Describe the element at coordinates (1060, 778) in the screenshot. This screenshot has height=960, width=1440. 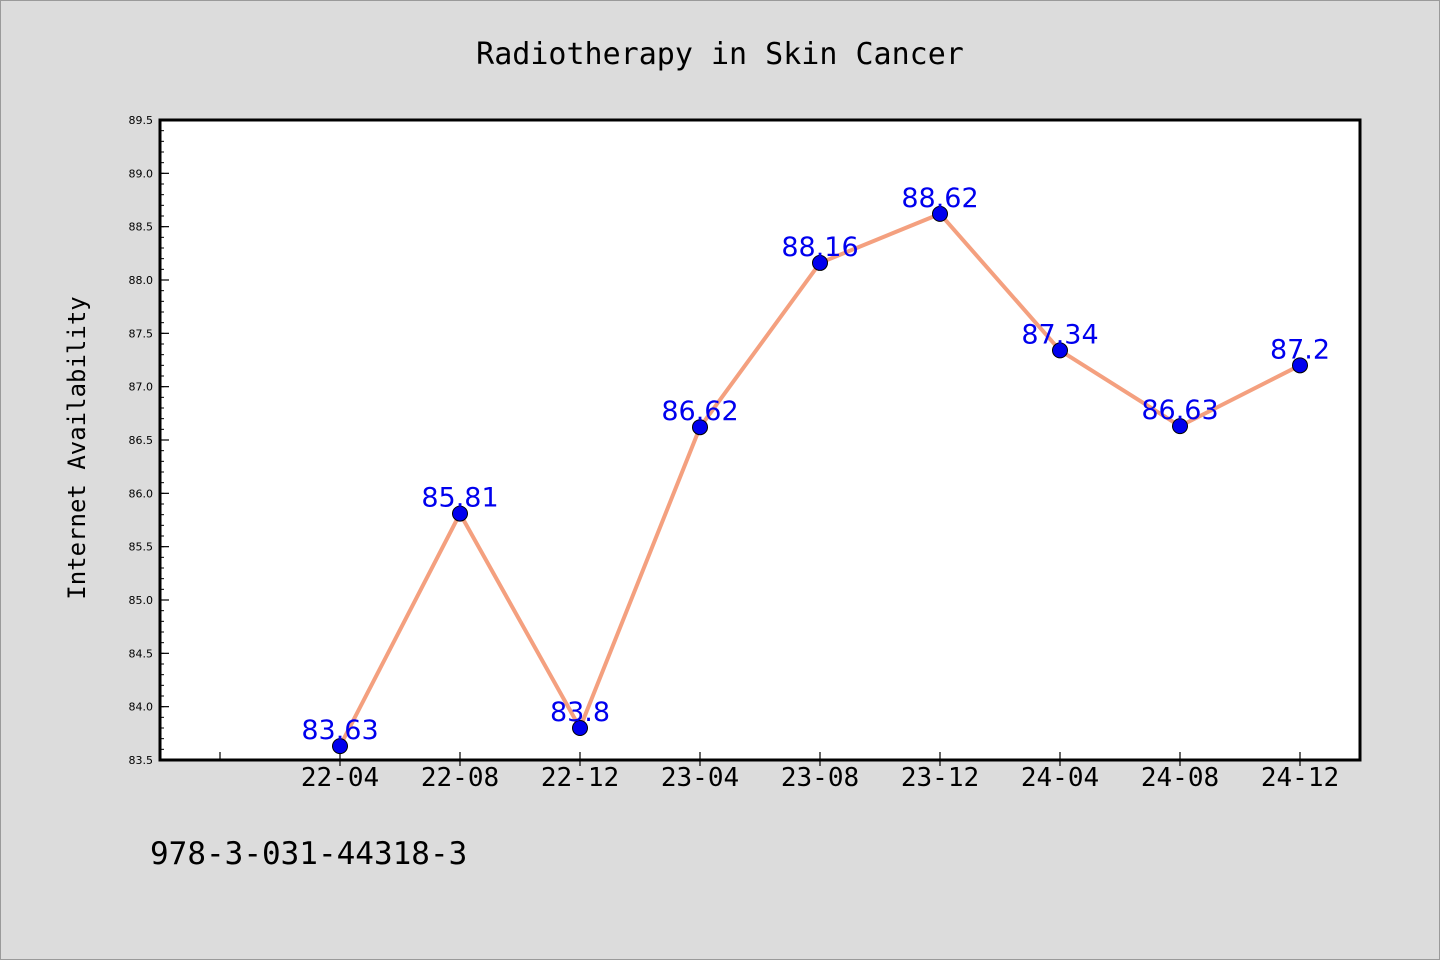
I see `x-tick-label: 24-04` at that location.